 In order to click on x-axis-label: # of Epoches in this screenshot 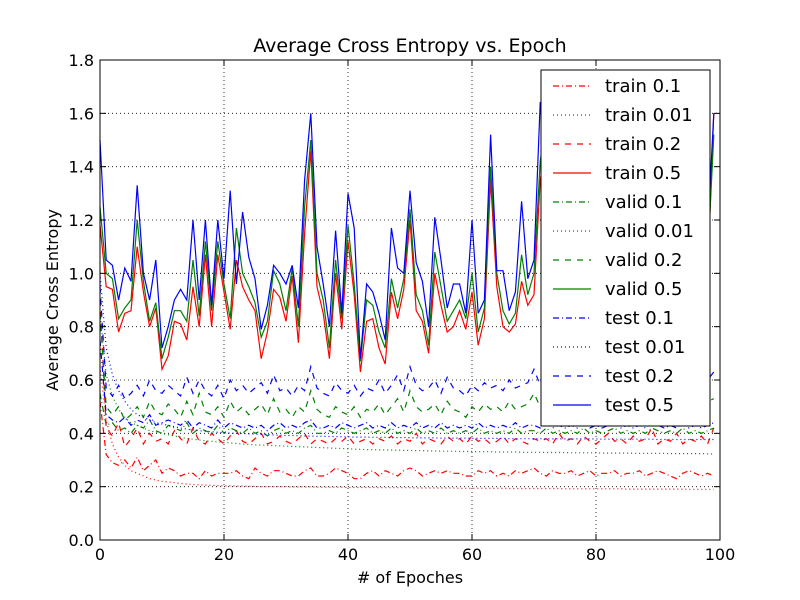, I will do `click(410, 577)`.